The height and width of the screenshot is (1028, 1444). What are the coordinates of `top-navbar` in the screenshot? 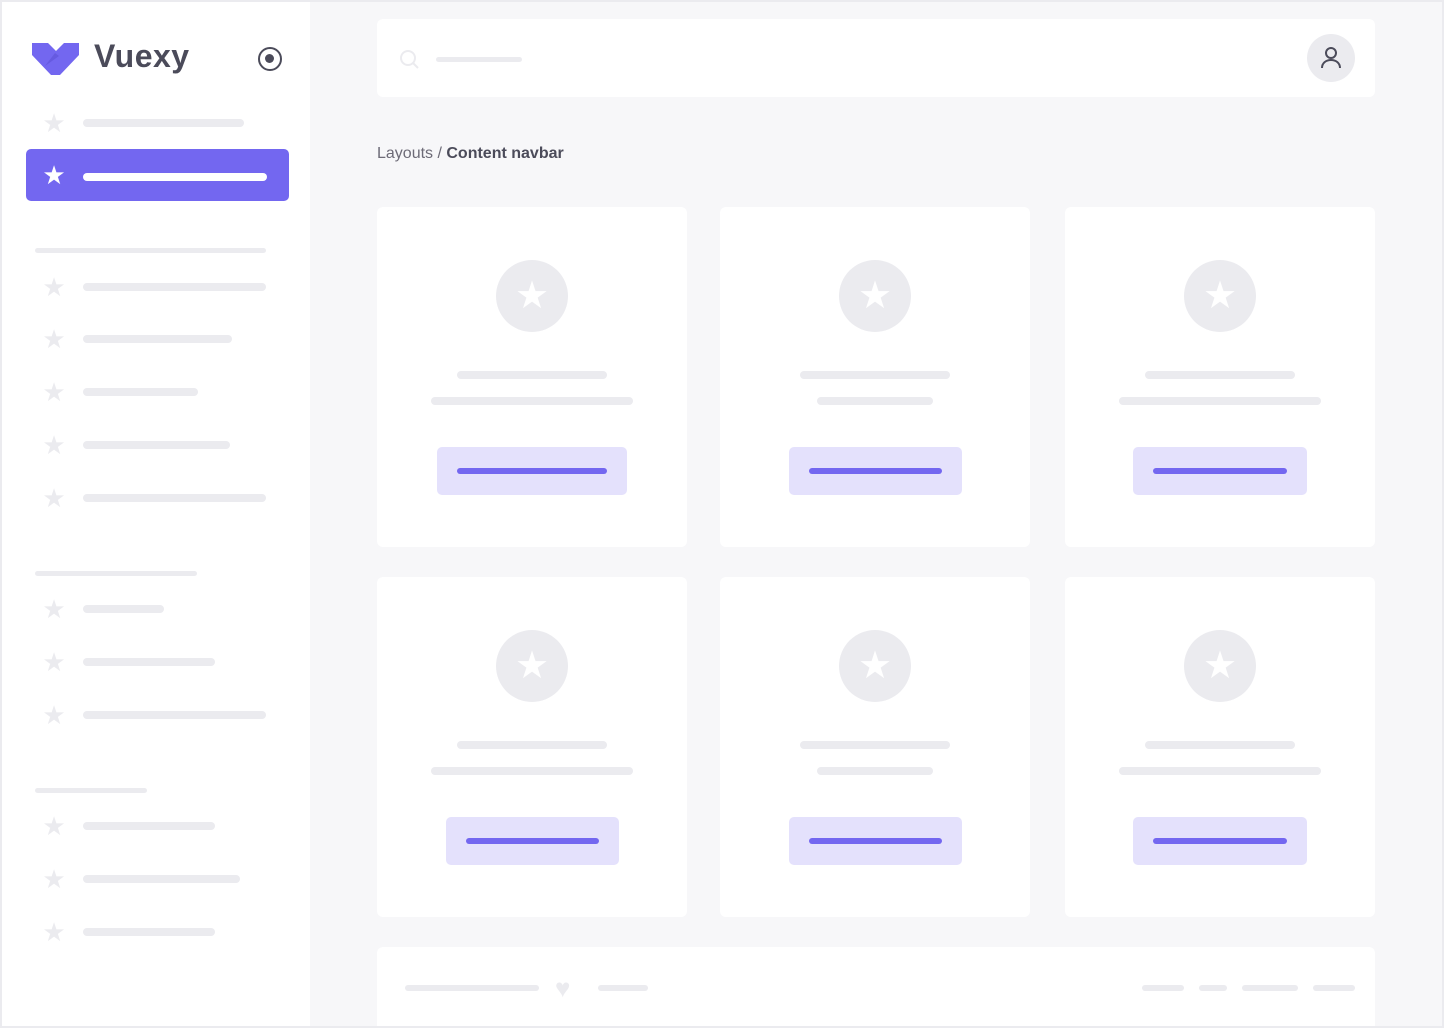 It's located at (876, 58).